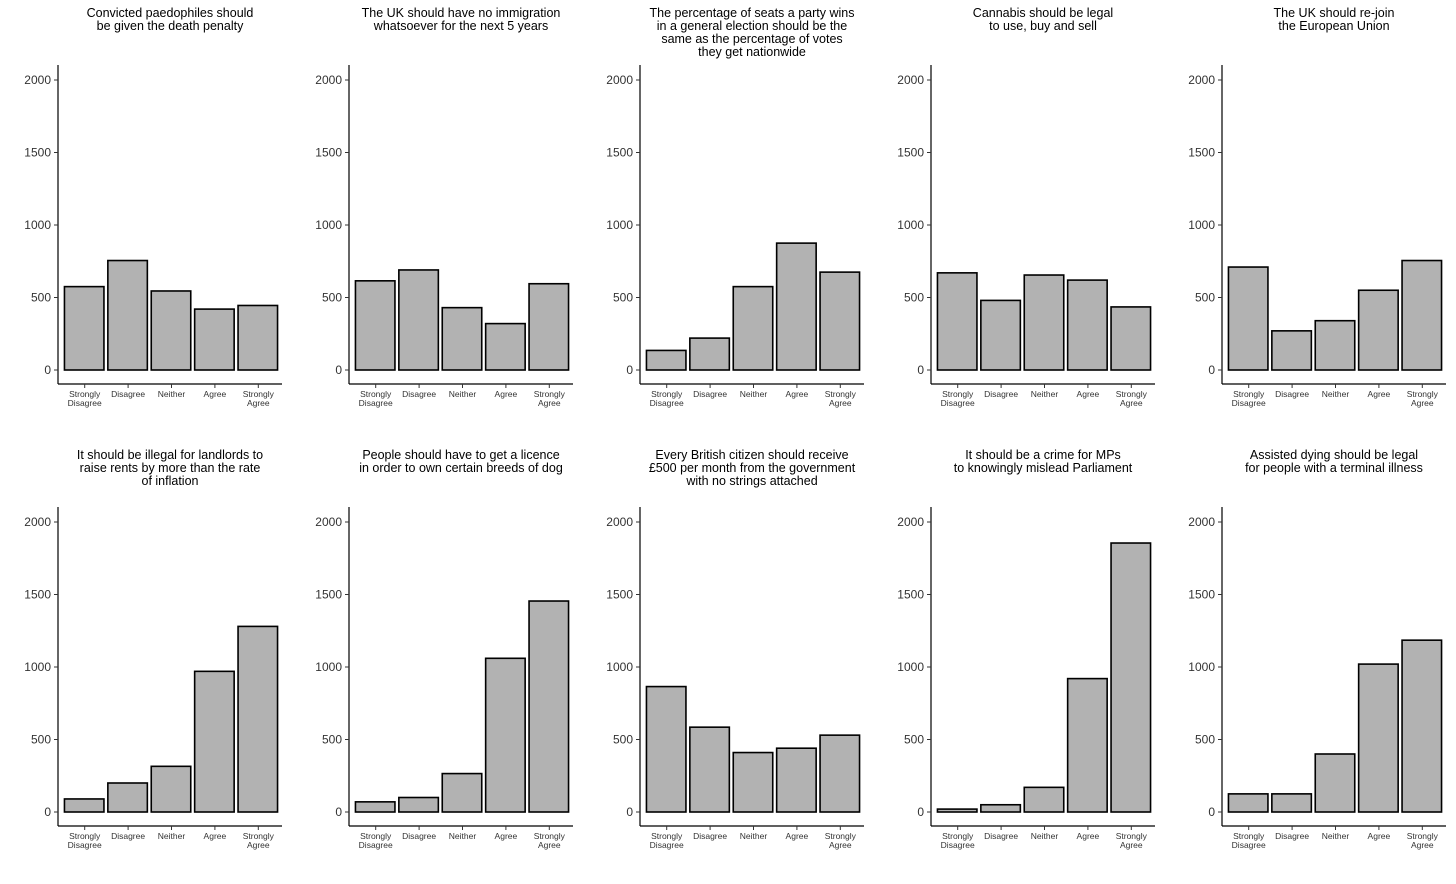 The width and height of the screenshot is (1456, 884). Describe the element at coordinates (1334, 13) in the screenshot. I see `chart-title-line: The UK should re-join` at that location.